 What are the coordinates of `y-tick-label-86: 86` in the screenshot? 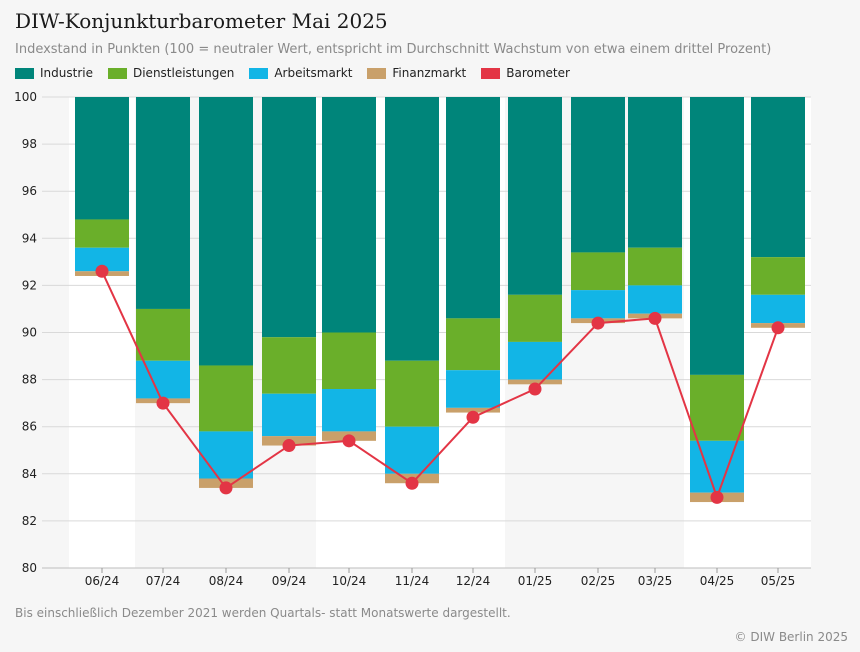 It's located at (29, 427).